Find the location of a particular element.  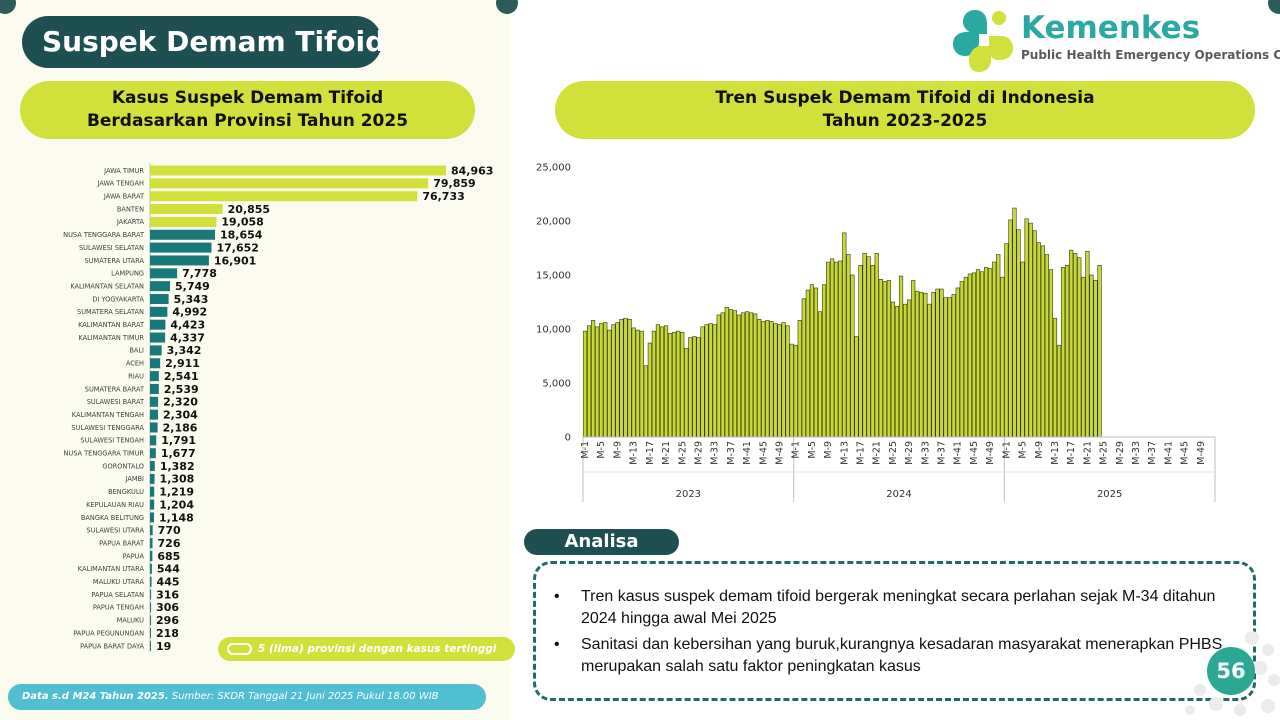

province-label: RIAU is located at coordinates (136, 376).